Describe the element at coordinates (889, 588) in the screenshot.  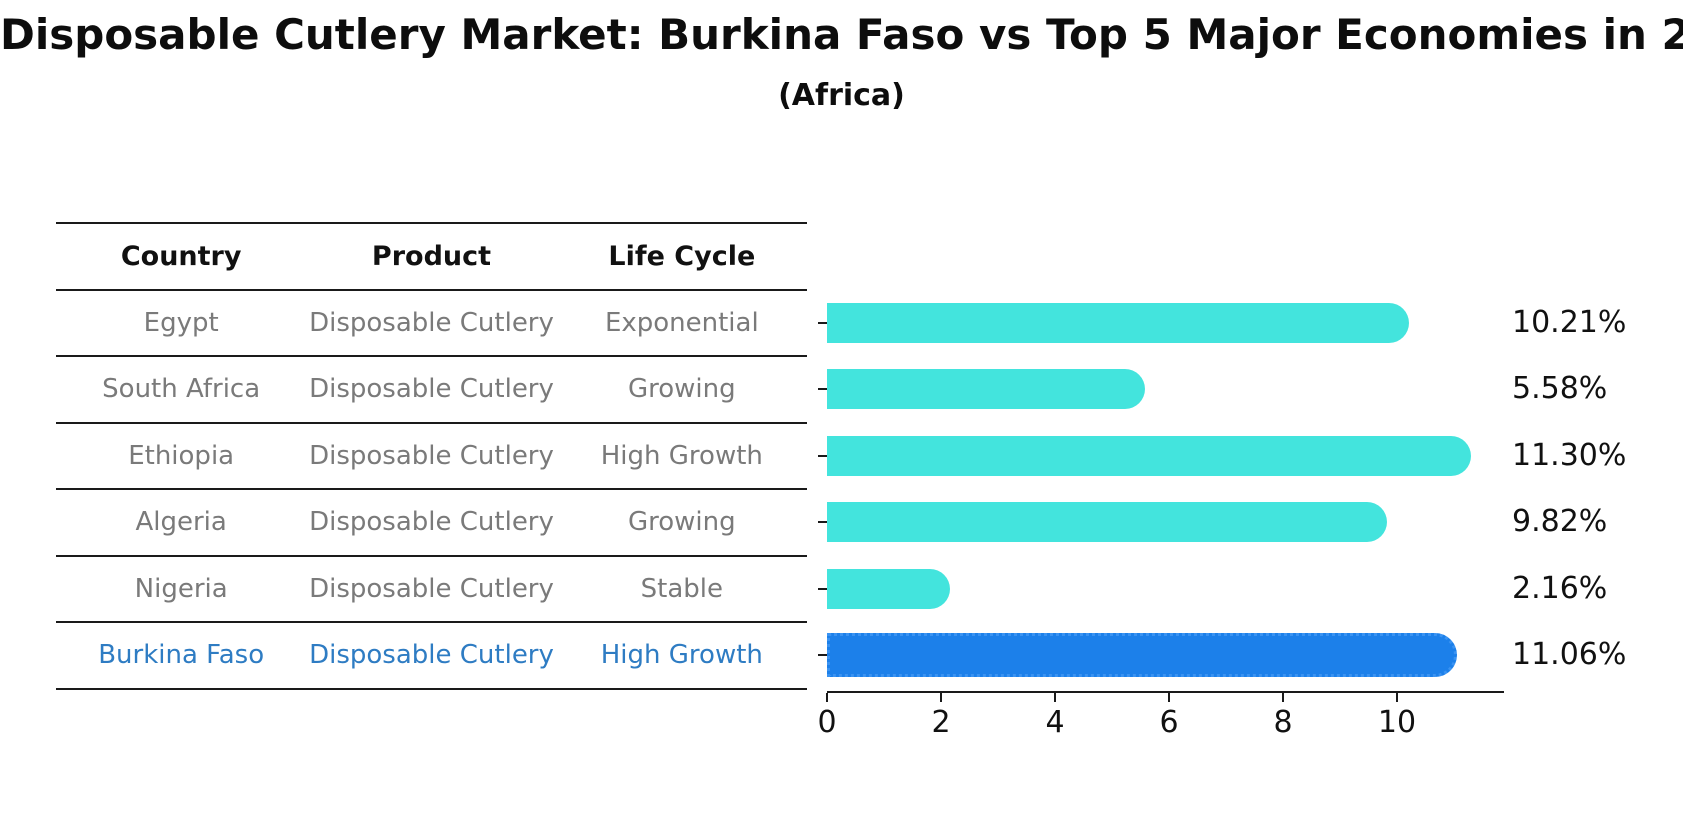
I see `bar-nigeria` at that location.